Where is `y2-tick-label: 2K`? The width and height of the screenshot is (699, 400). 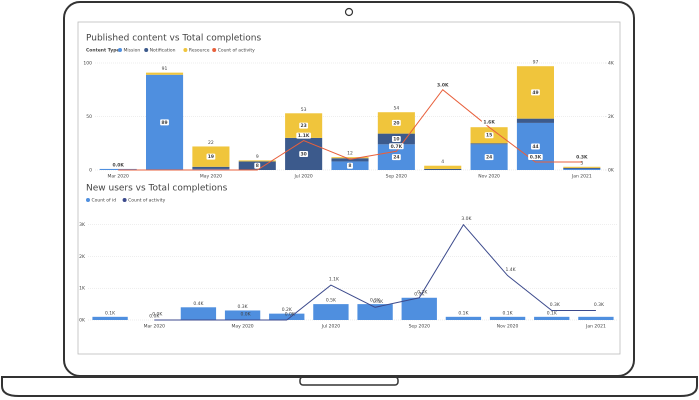 y2-tick-label: 2K is located at coordinates (611, 117).